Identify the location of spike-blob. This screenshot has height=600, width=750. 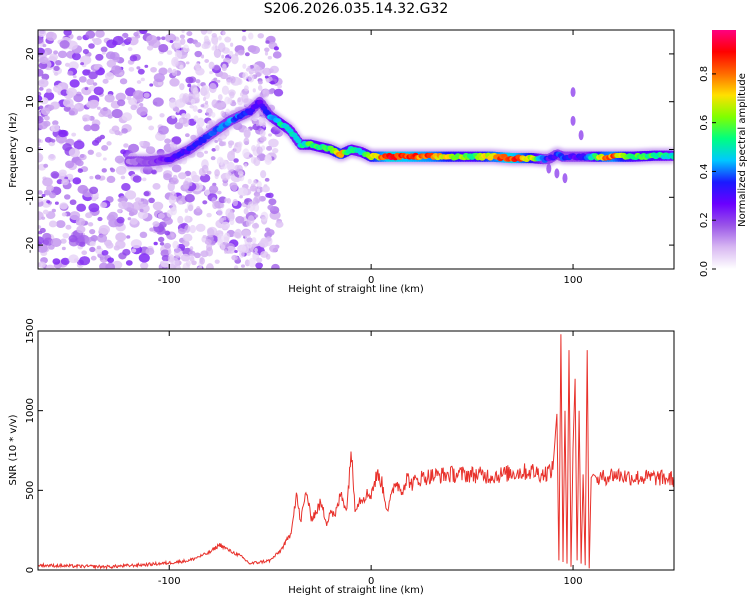
(549, 168).